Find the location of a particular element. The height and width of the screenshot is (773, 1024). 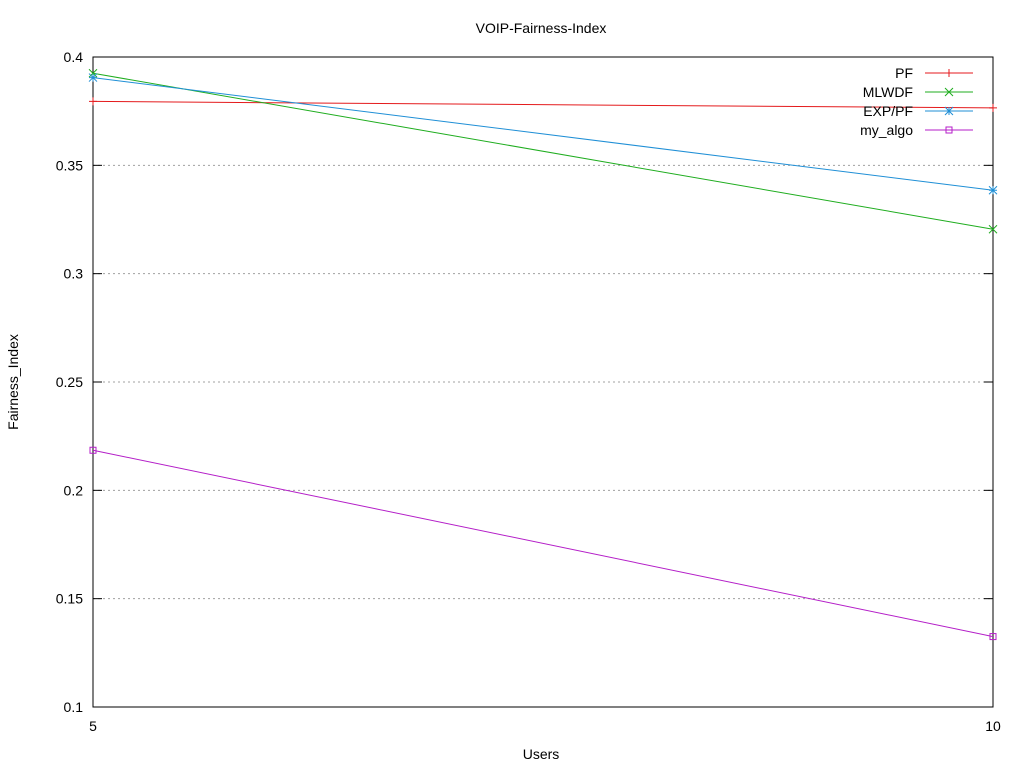

chart-title: VOIP-Fairness-Index is located at coordinates (541, 28).